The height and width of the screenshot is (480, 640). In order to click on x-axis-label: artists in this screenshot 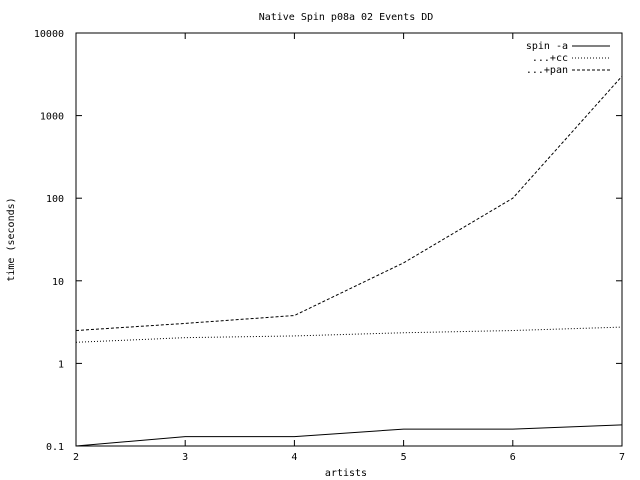, I will do `click(346, 473)`.